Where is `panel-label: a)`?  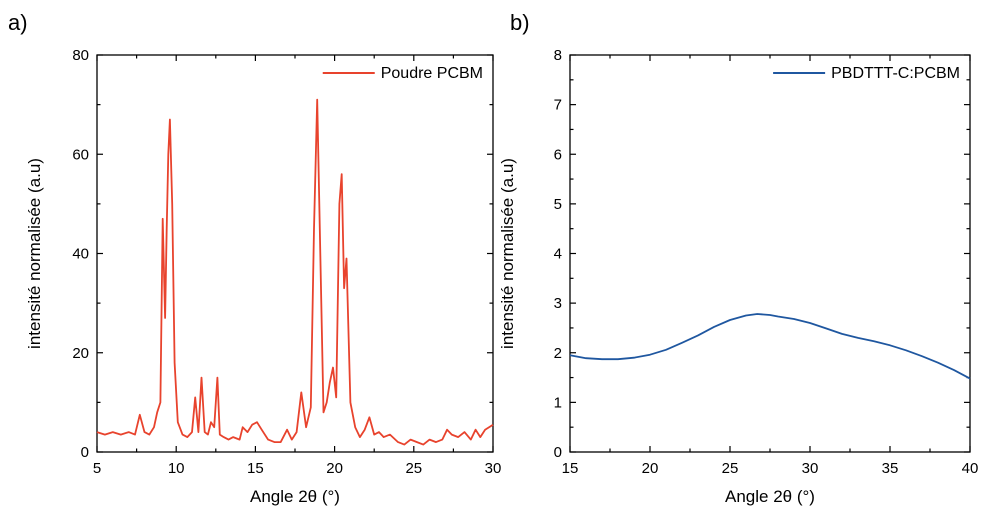
panel-label: a) is located at coordinates (18, 22).